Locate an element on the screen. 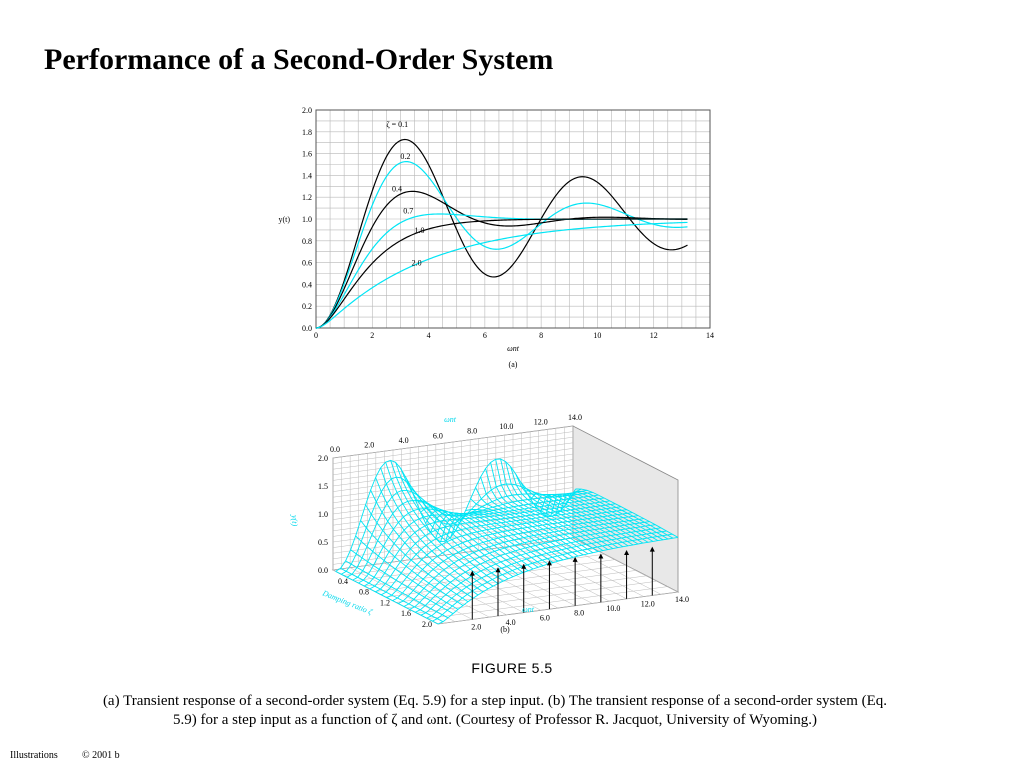 This screenshot has width=1024, height=768. y-tick-label: 1.6 is located at coordinates (307, 154).